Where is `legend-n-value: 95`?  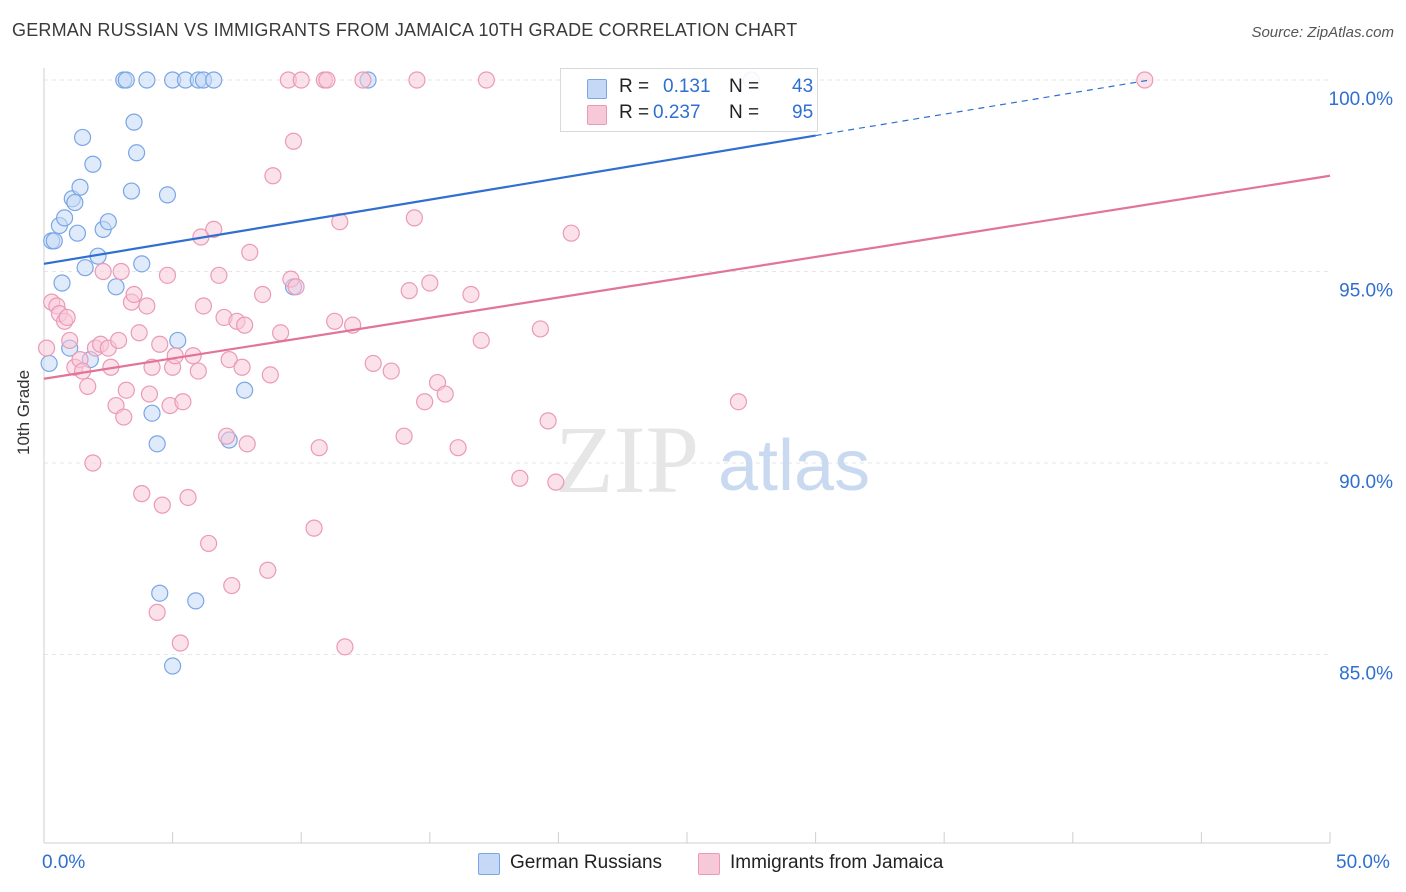 legend-n-value: 95 is located at coordinates (803, 112).